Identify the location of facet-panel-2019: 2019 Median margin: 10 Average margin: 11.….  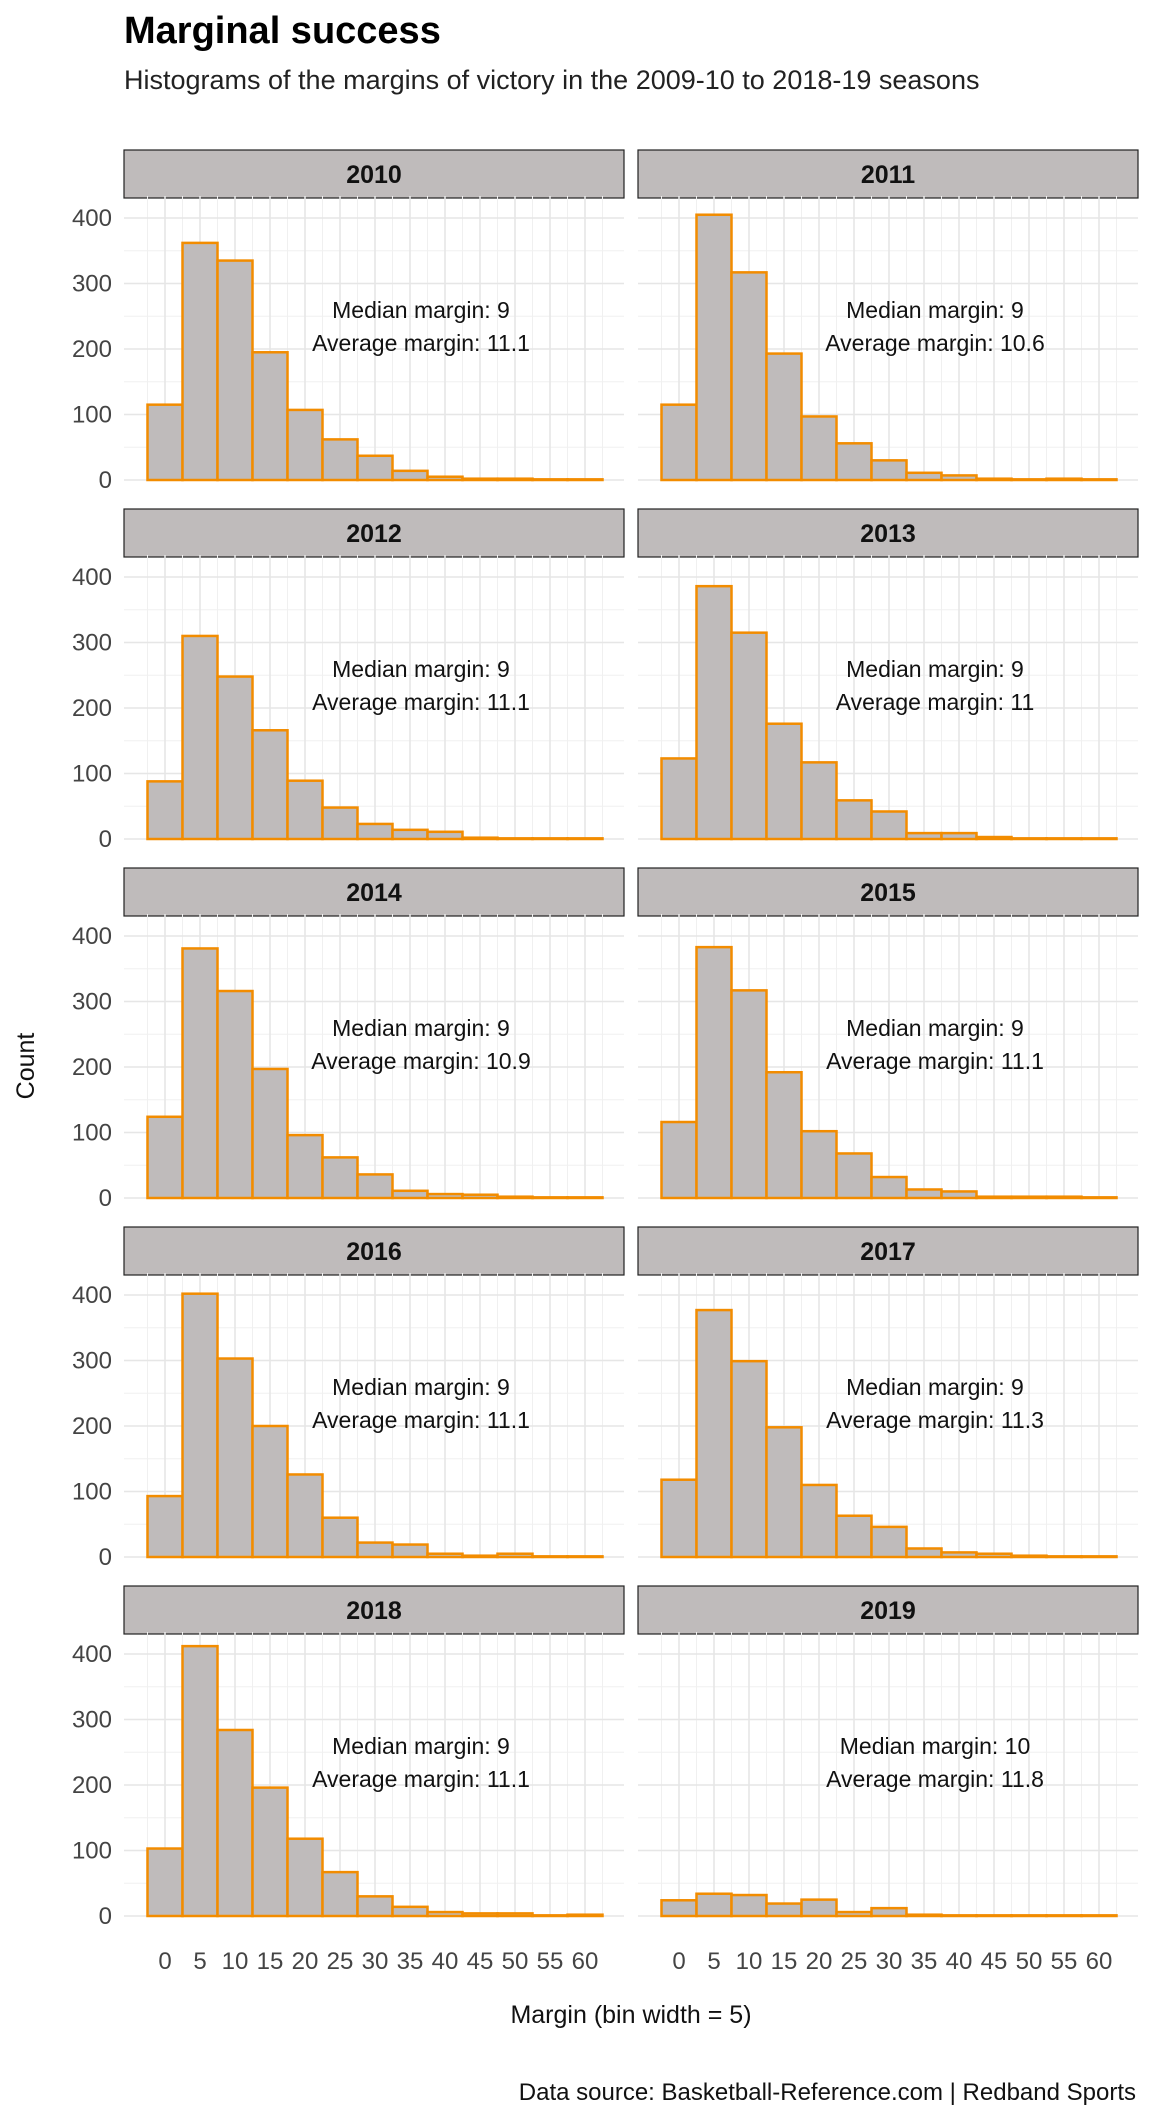
(888, 1780).